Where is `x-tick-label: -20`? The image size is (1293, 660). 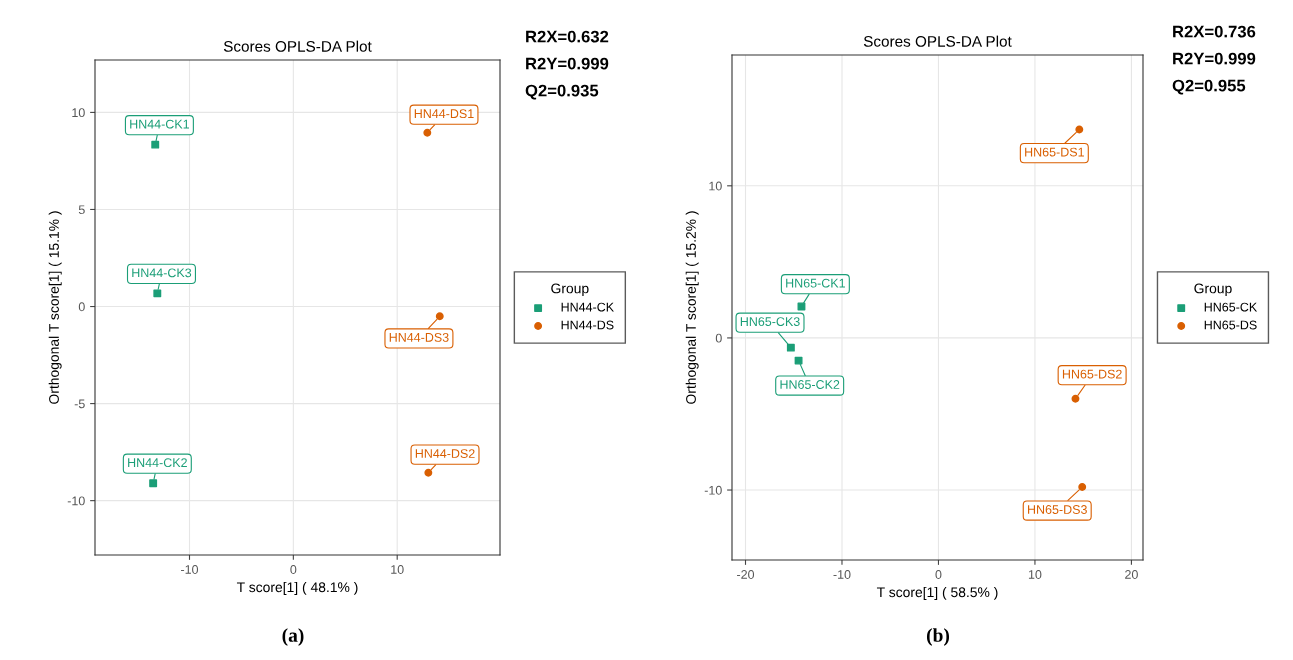 x-tick-label: -20 is located at coordinates (746, 574).